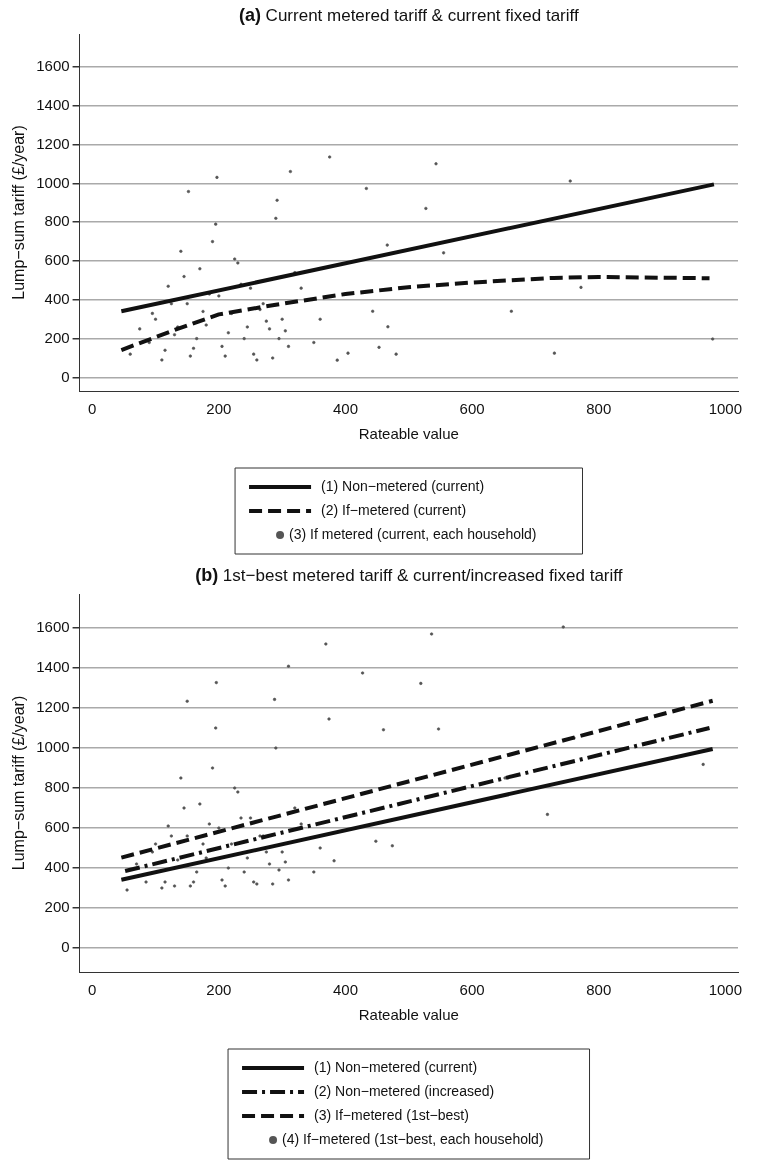 Image resolution: width=758 pixels, height=1165 pixels. Describe the element at coordinates (391, 1114) in the screenshot. I see `legend-label: (3) If−metered (1st−best)` at that location.